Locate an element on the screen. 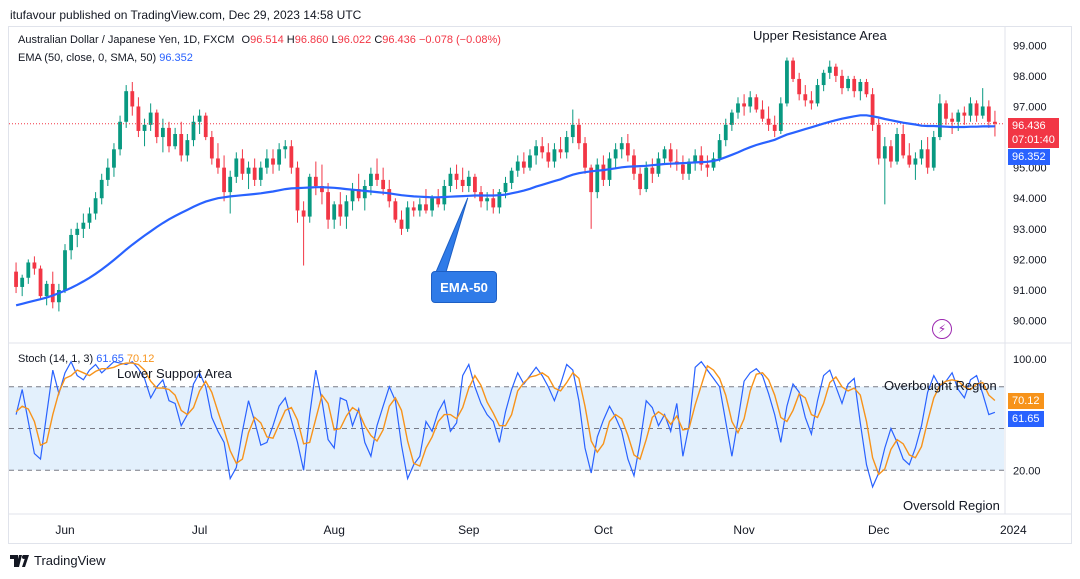 The image size is (1080, 579). stoch-k-badge: 61.65 is located at coordinates (1026, 419).